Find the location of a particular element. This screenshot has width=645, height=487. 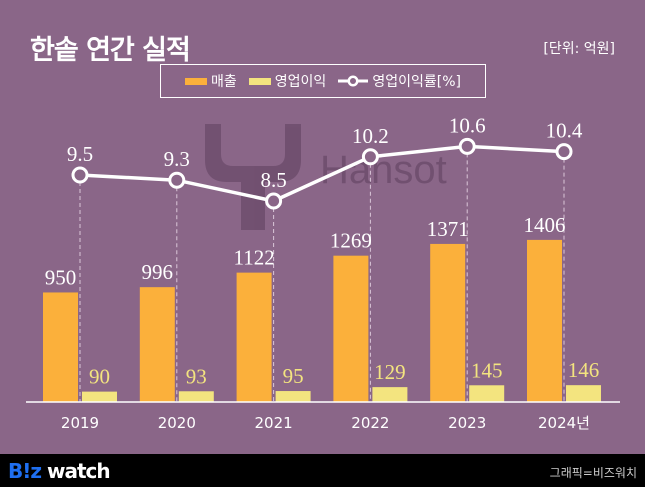

revenue-data-label: 1371 is located at coordinates (448, 229).